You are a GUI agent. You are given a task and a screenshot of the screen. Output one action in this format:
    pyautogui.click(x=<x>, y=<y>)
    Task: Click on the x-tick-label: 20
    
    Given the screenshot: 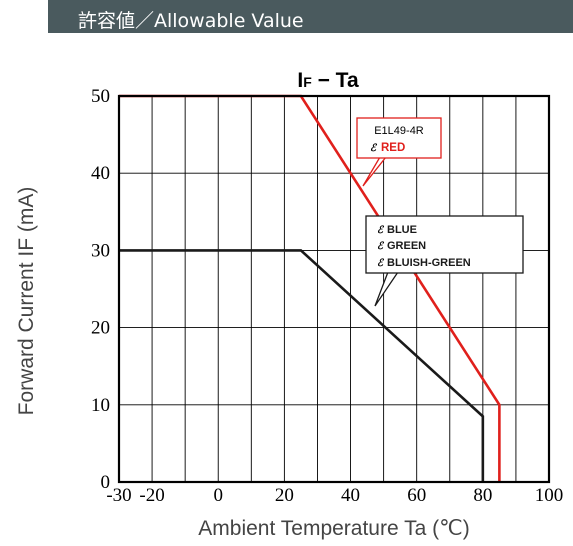 What is the action you would take?
    pyautogui.click(x=284, y=495)
    